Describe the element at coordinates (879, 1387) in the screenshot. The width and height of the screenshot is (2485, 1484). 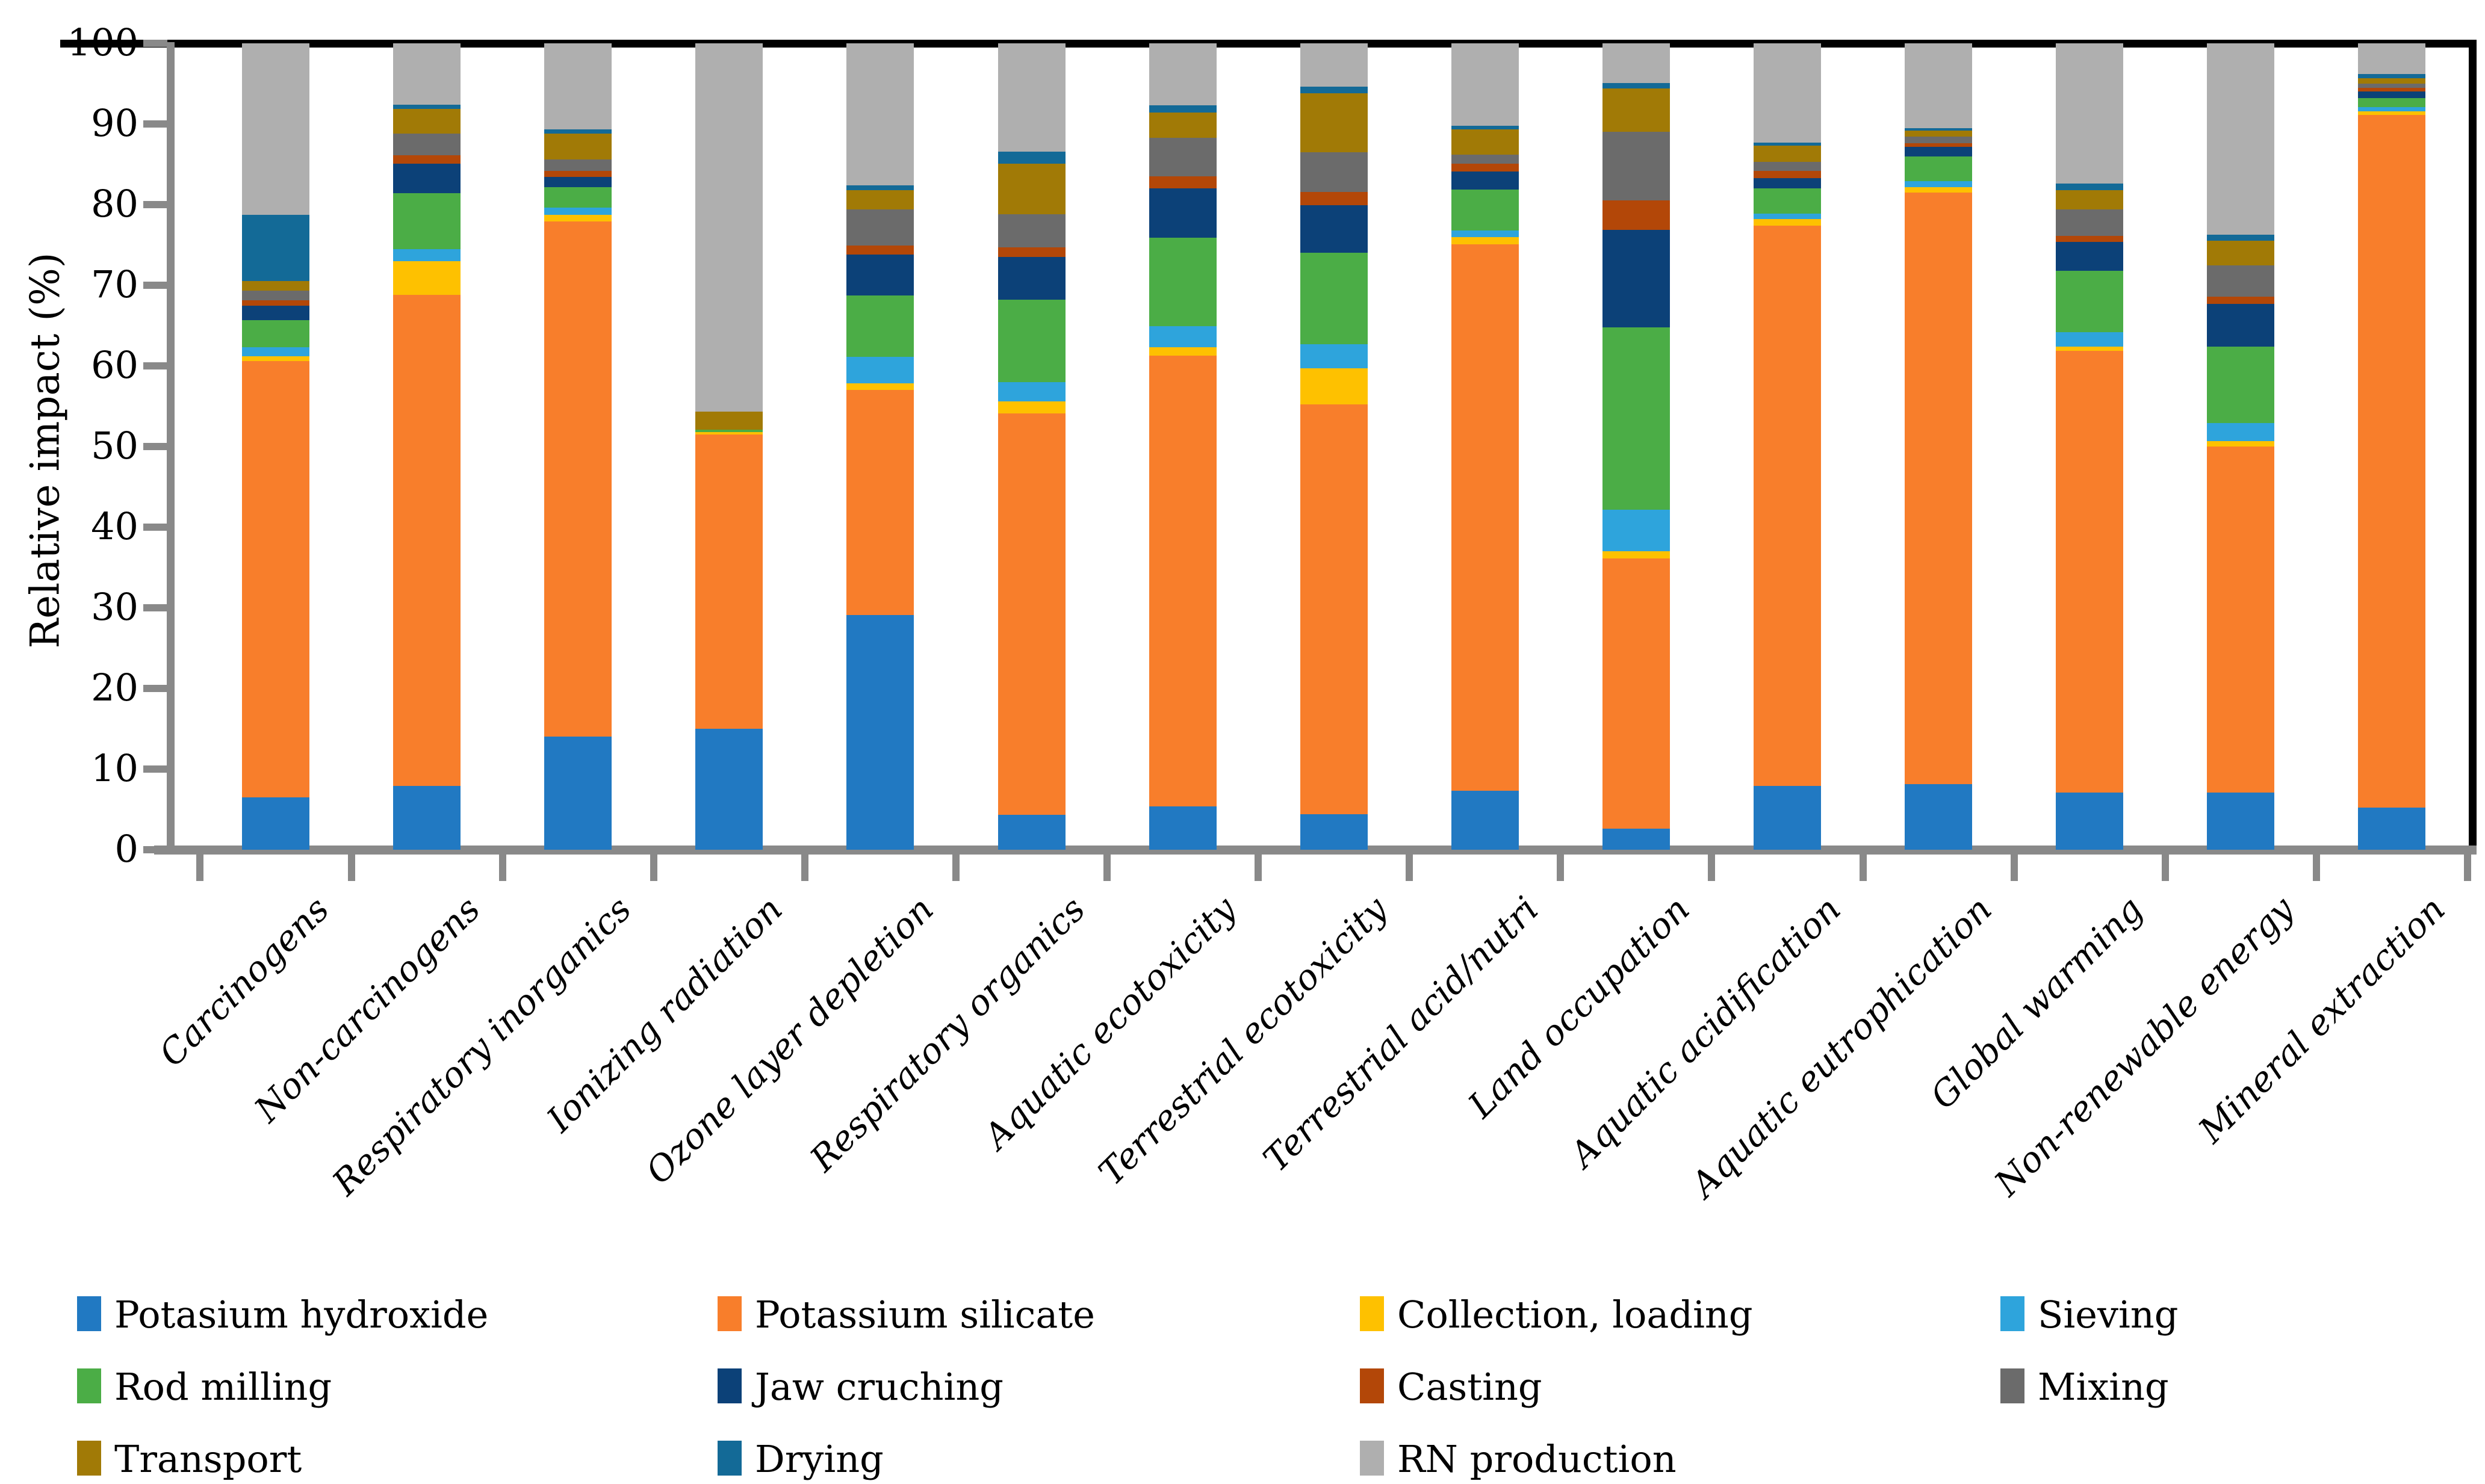
I see `legend-label: Jaw cruching` at that location.